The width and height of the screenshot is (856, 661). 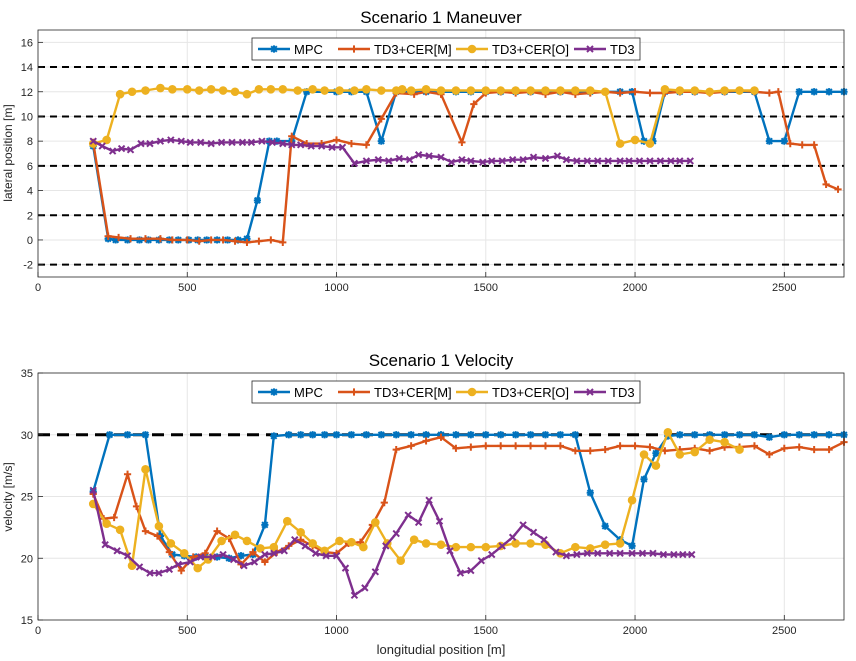 What do you see at coordinates (8, 152) in the screenshot?
I see `maneuver-y-axis-label: lateral position [m]` at bounding box center [8, 152].